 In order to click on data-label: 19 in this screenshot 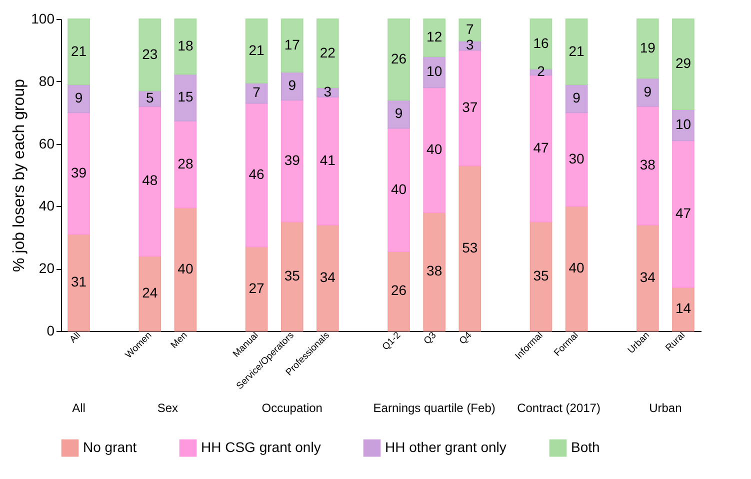, I will do `click(648, 48)`.